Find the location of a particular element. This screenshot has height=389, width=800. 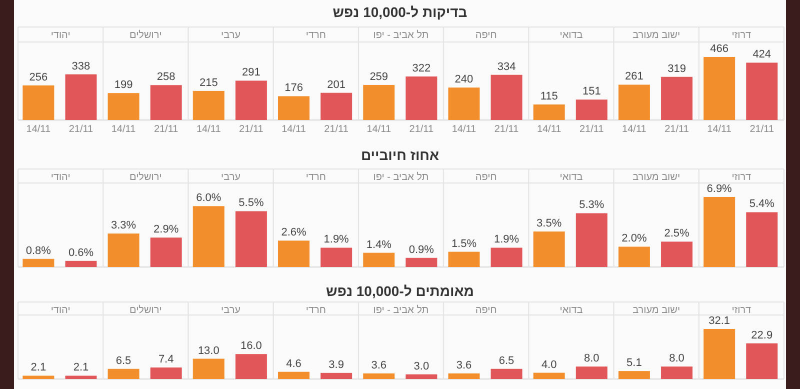

x-tick-label: ירושלים is located at coordinates (146, 310).